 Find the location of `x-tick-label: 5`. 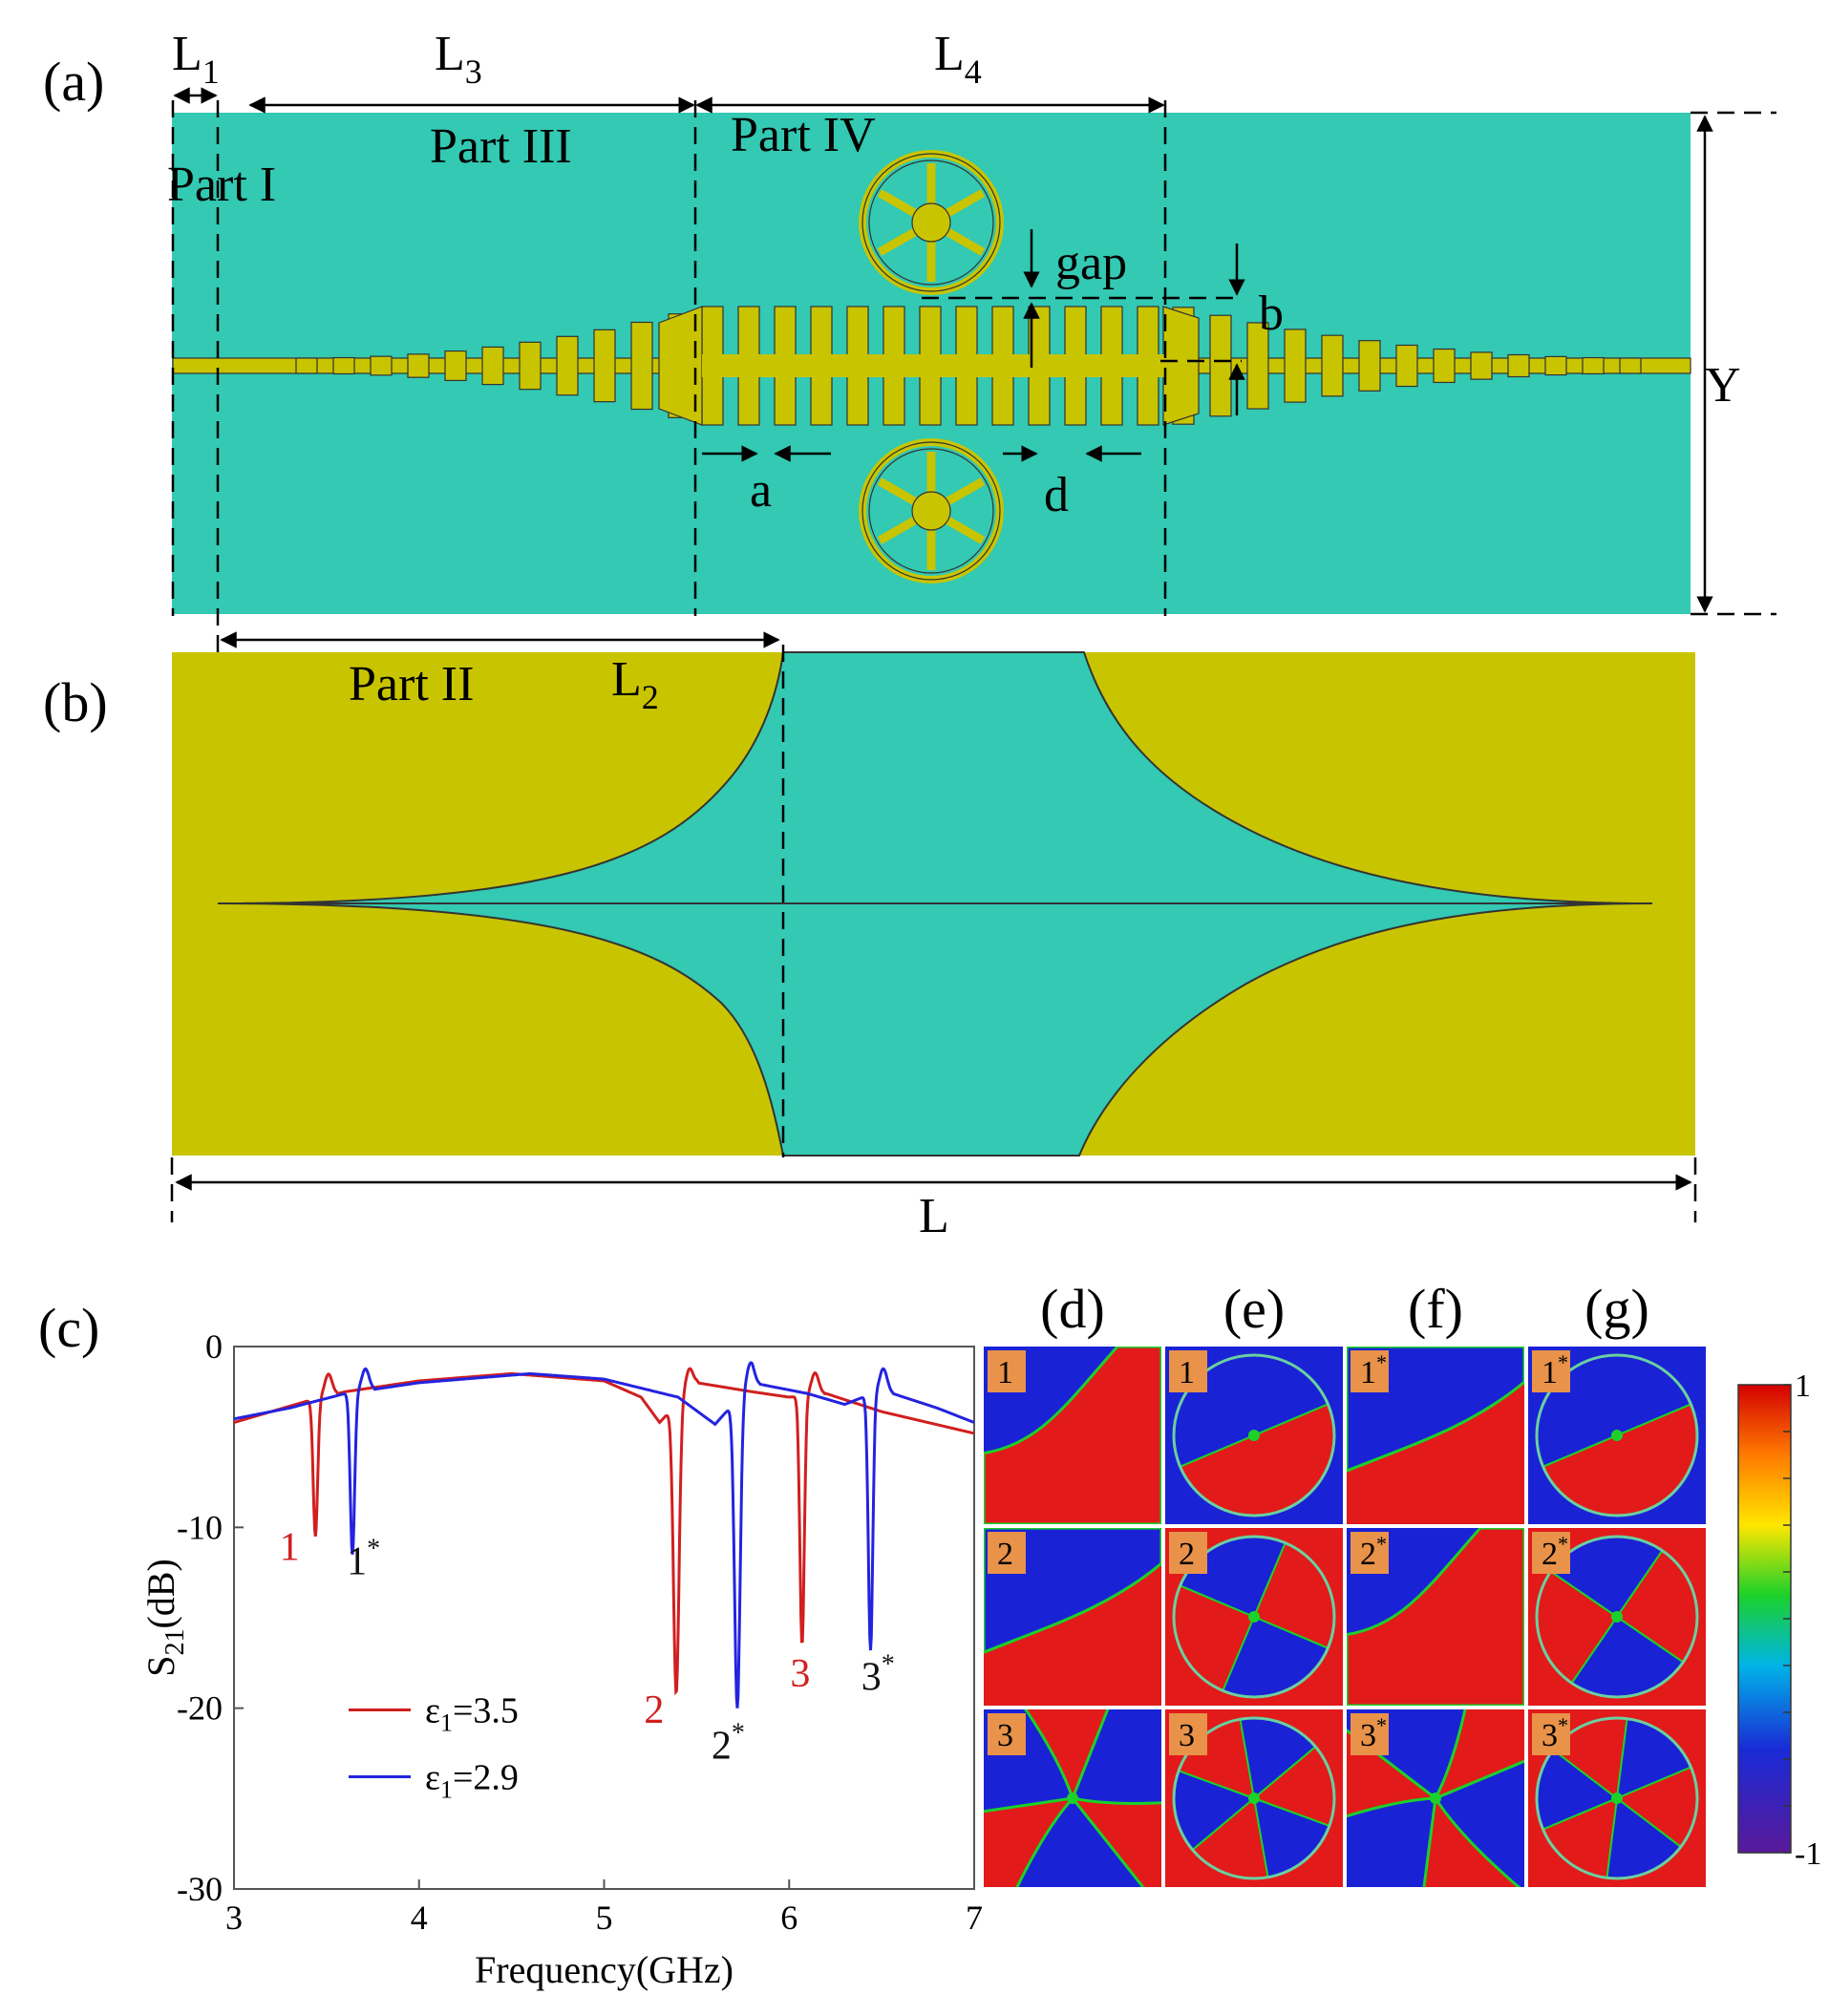

x-tick-label: 5 is located at coordinates (604, 1918).